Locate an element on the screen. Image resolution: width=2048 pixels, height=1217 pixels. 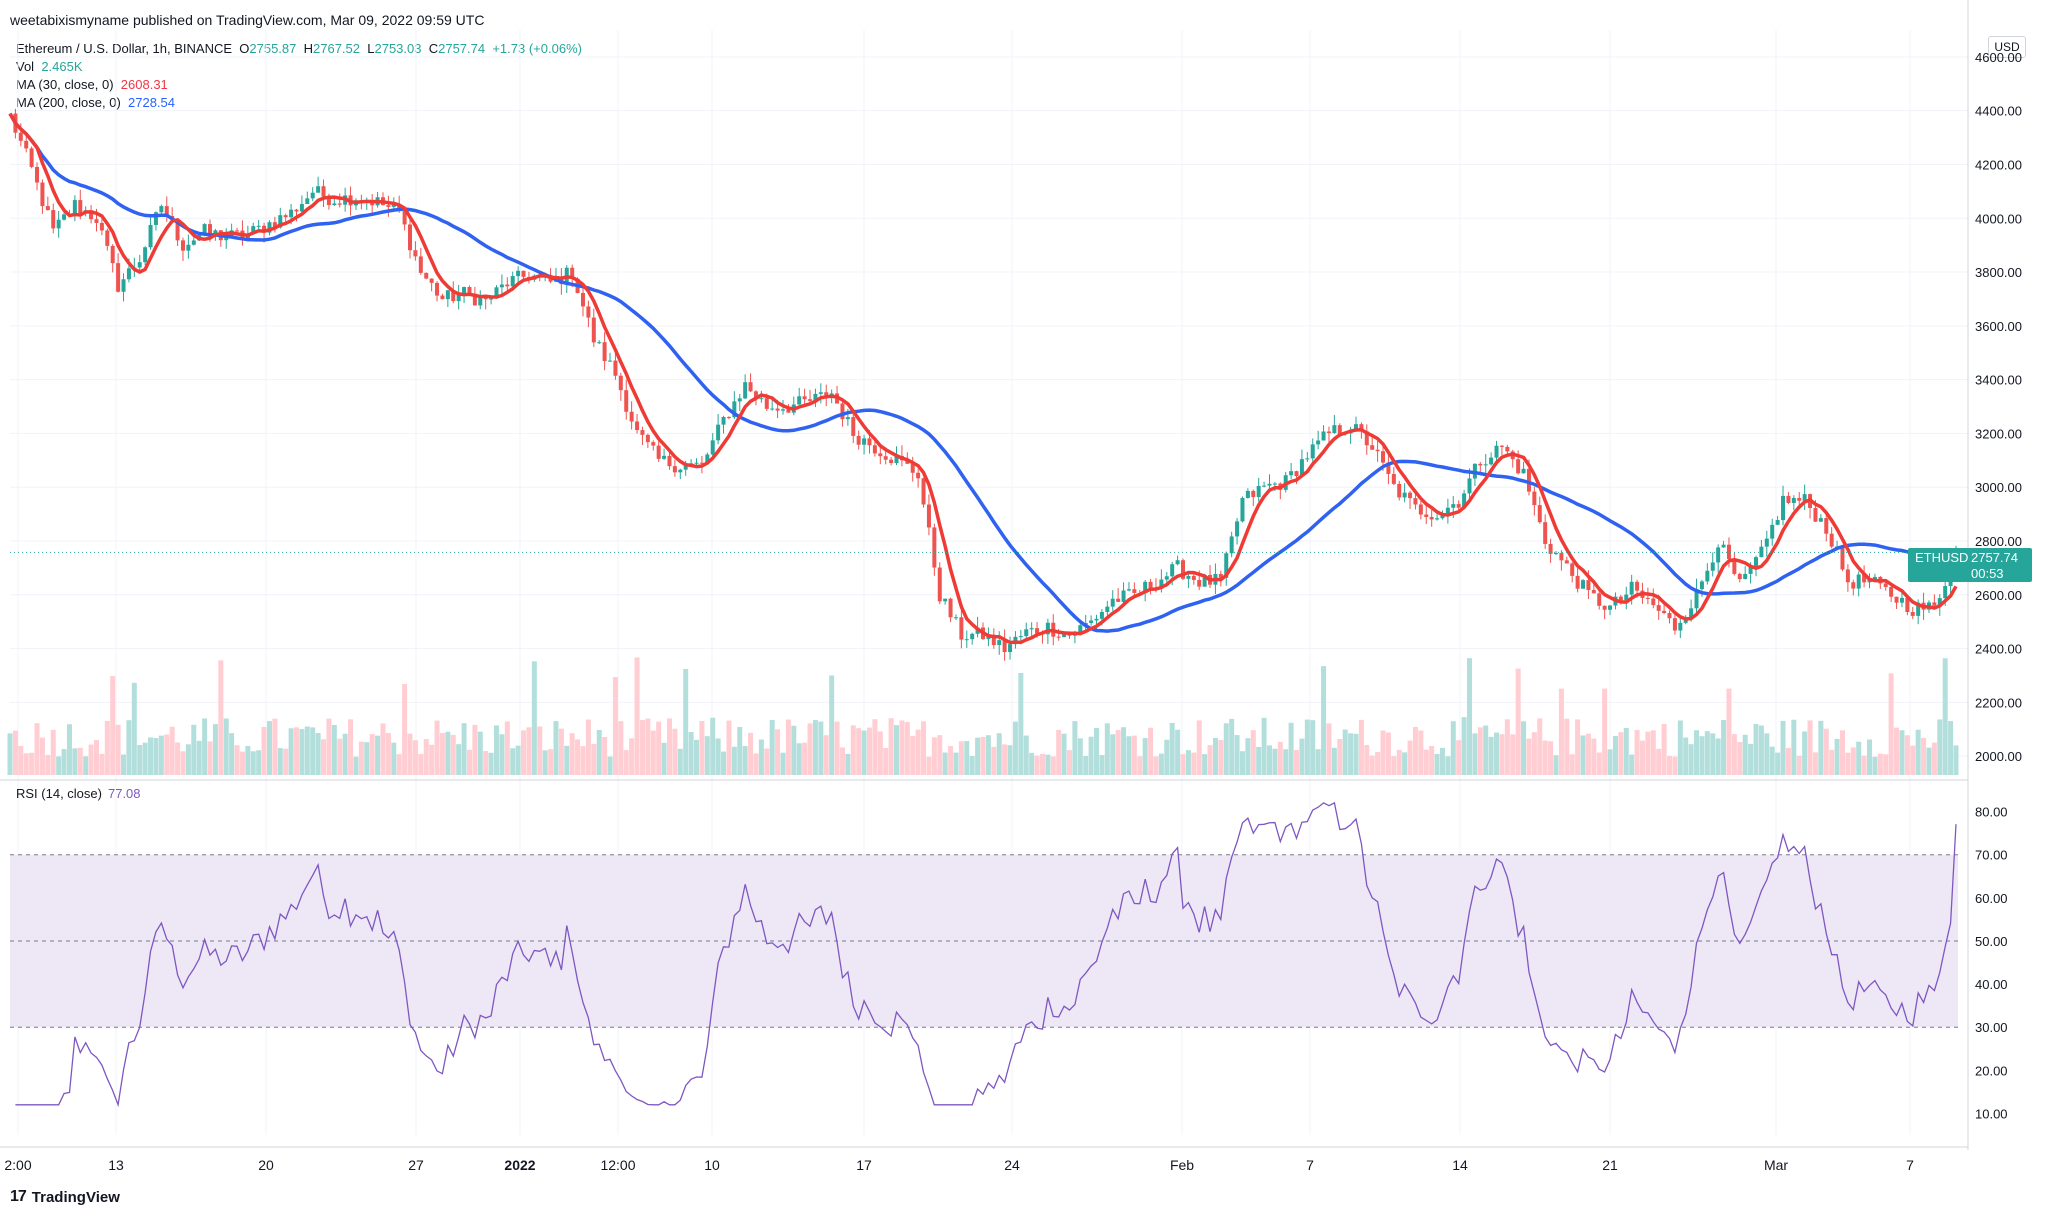
tradingview-logo: 17 TradingView is located at coordinates (65, 1197).